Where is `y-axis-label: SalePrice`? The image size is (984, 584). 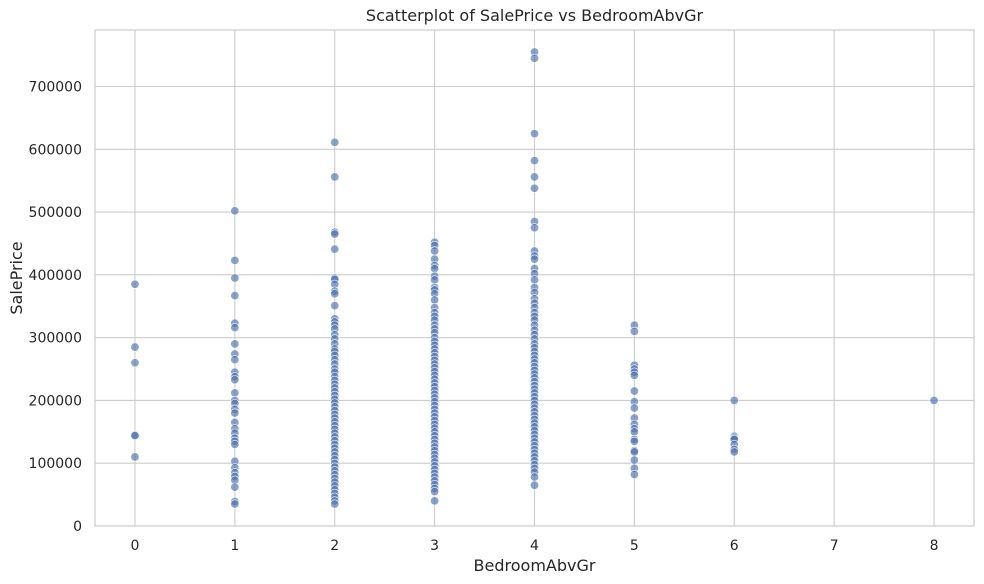 y-axis-label: SalePrice is located at coordinates (16, 277).